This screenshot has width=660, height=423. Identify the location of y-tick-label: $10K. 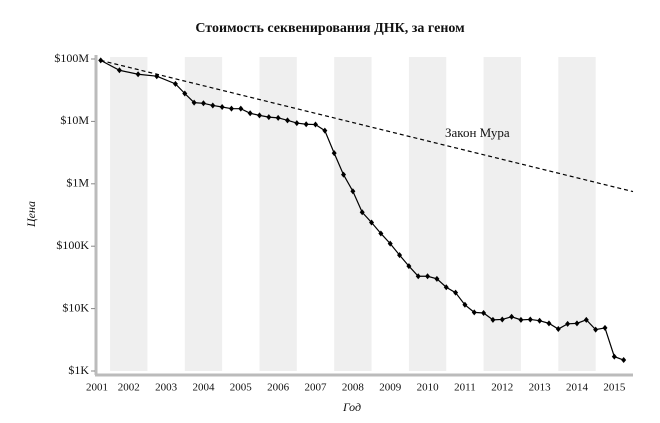
(75, 307).